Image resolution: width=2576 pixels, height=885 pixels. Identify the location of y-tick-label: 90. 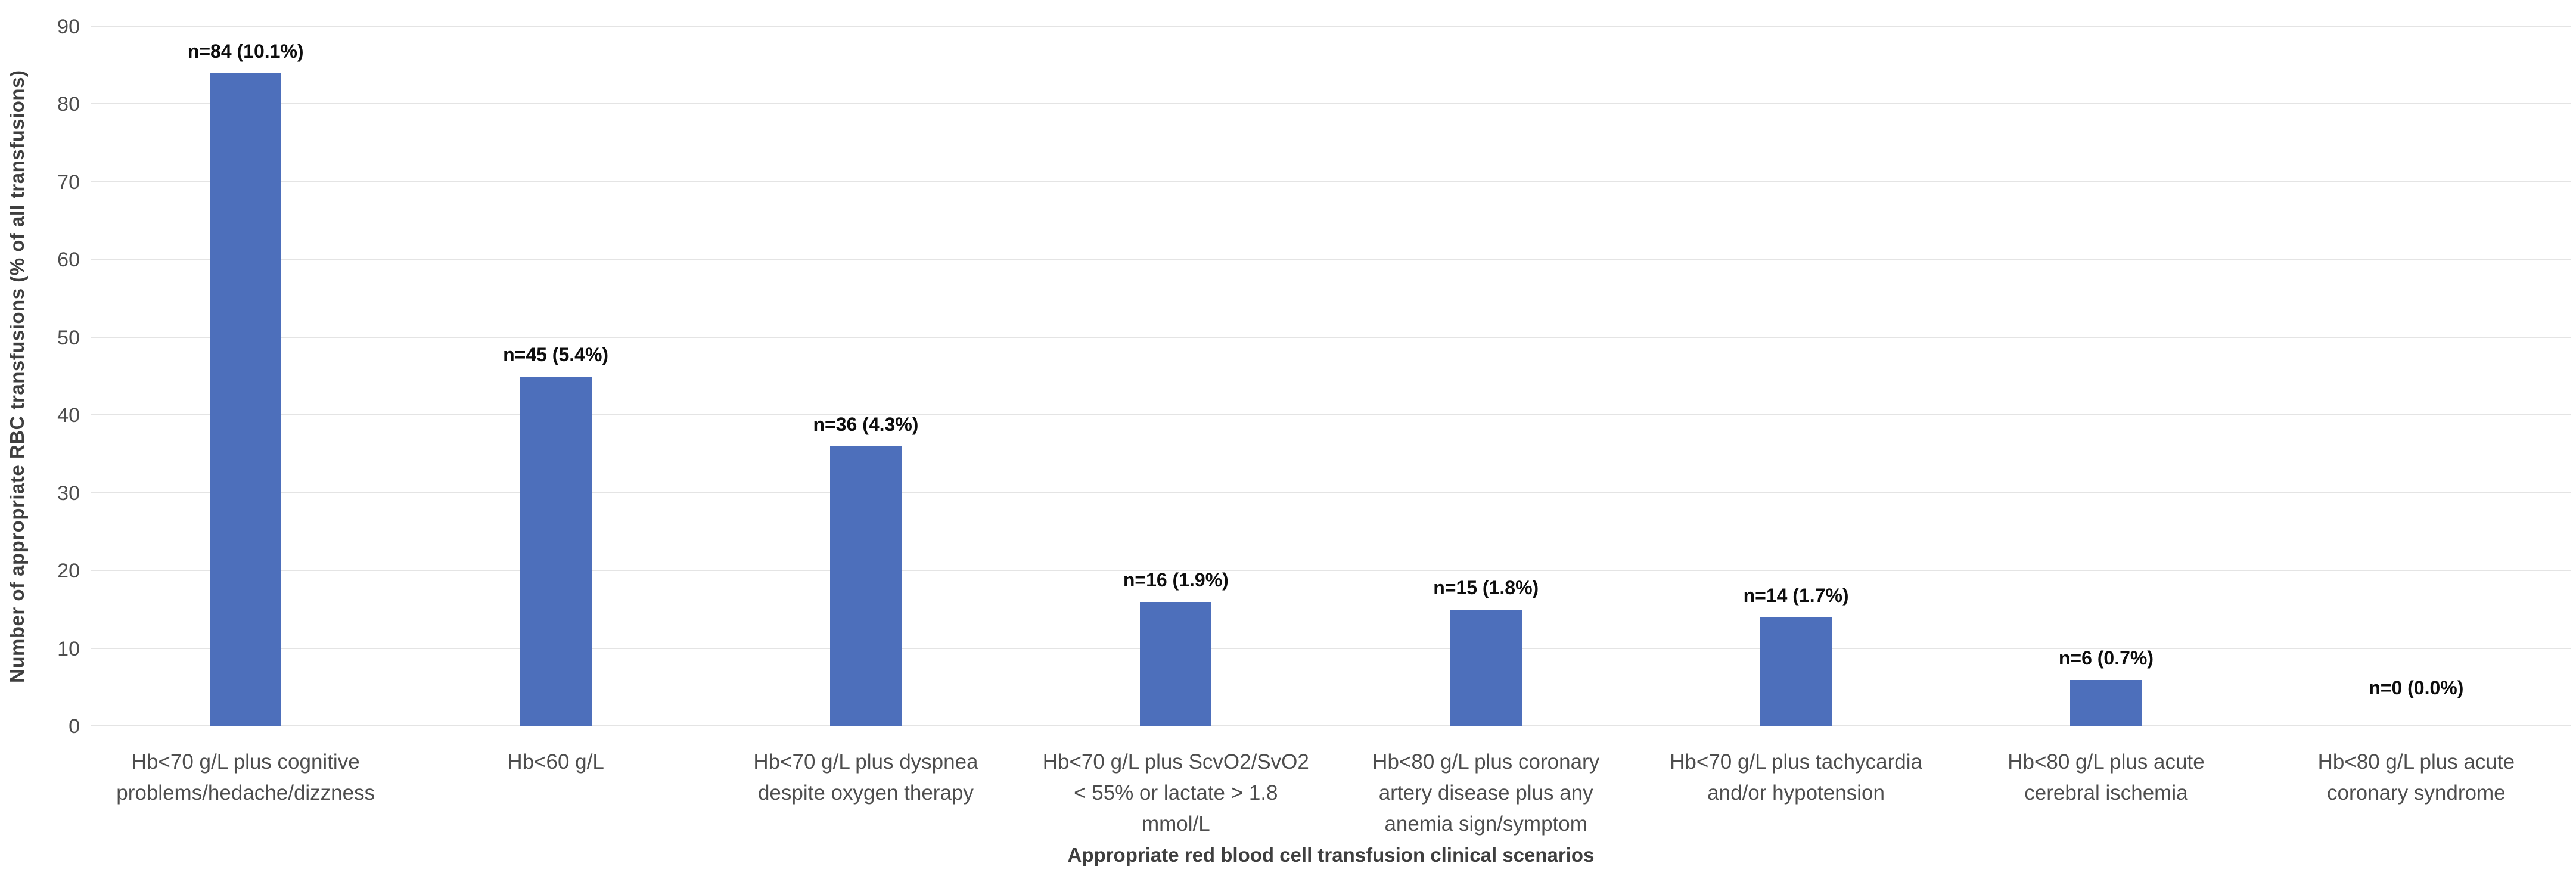
(68, 26).